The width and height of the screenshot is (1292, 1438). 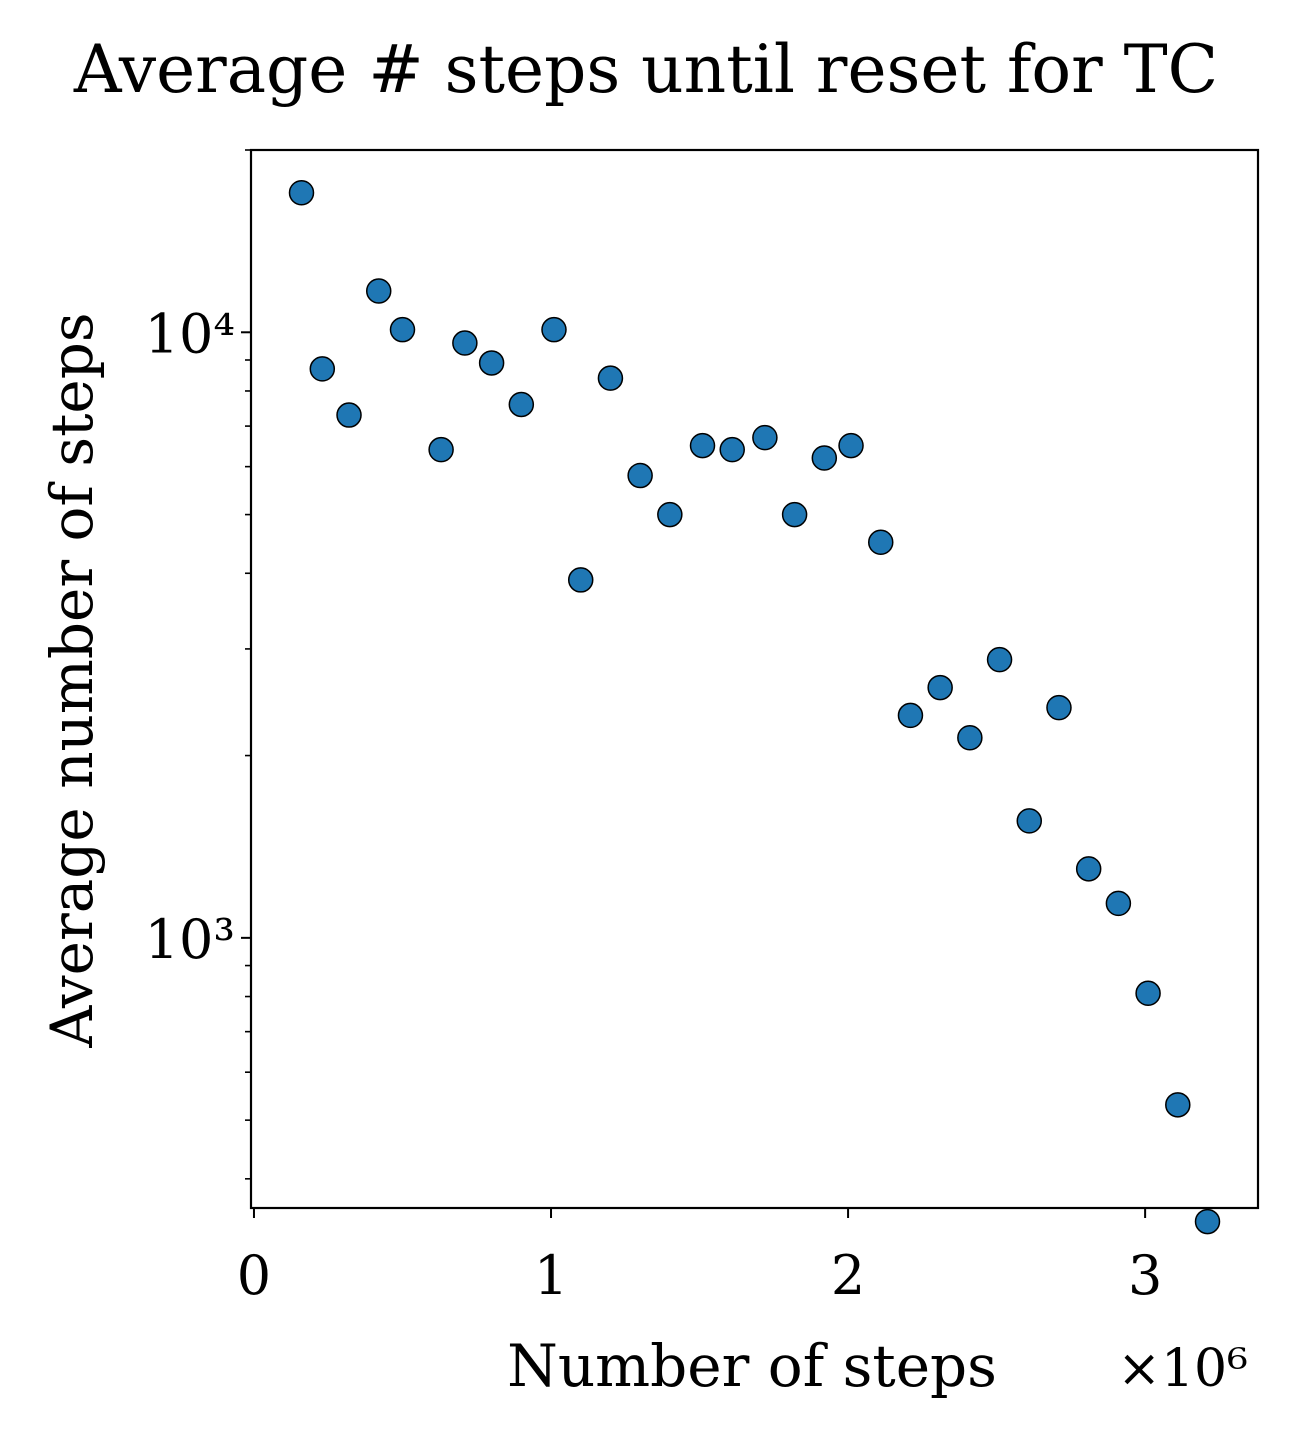 I want to click on y-tick-label: 10⁴, so click(x=190, y=333).